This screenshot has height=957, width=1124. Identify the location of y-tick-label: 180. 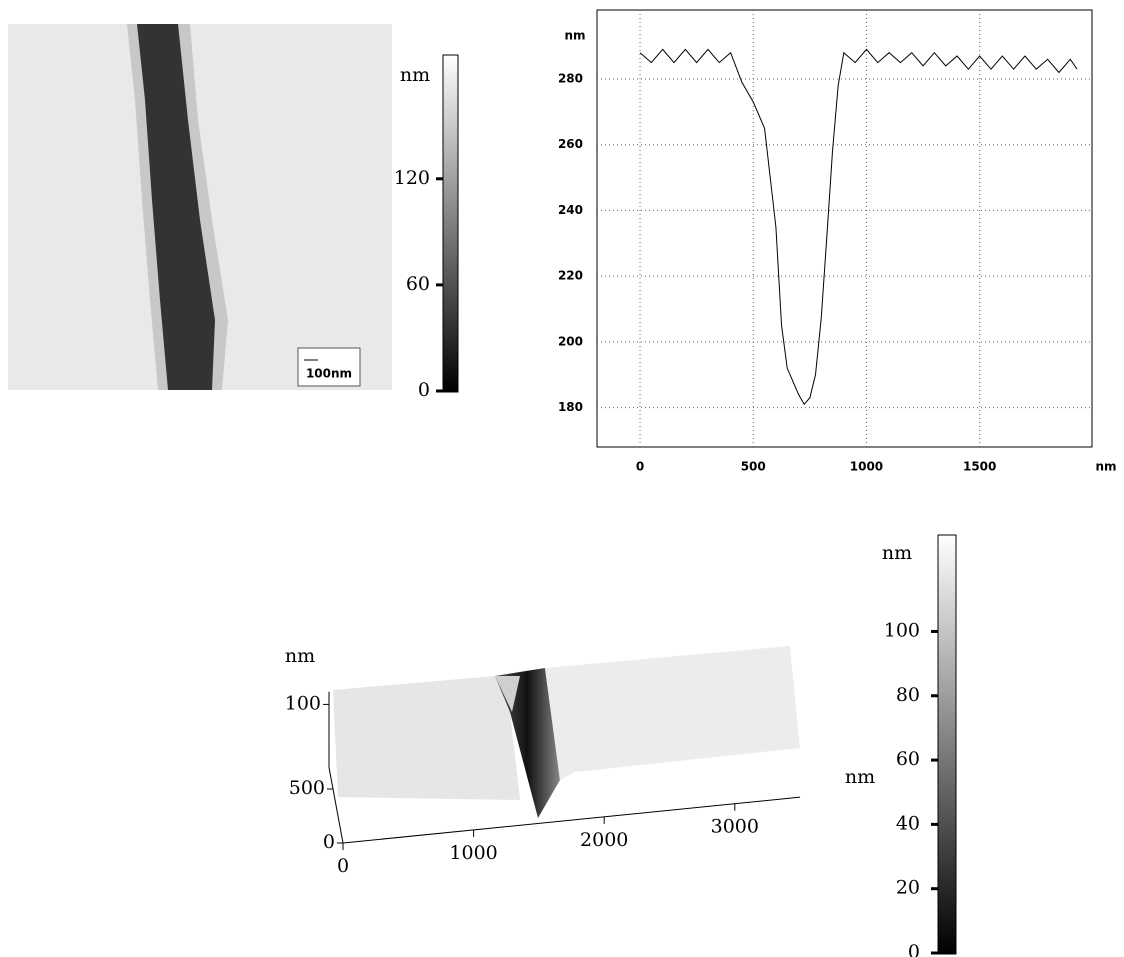
(570, 407).